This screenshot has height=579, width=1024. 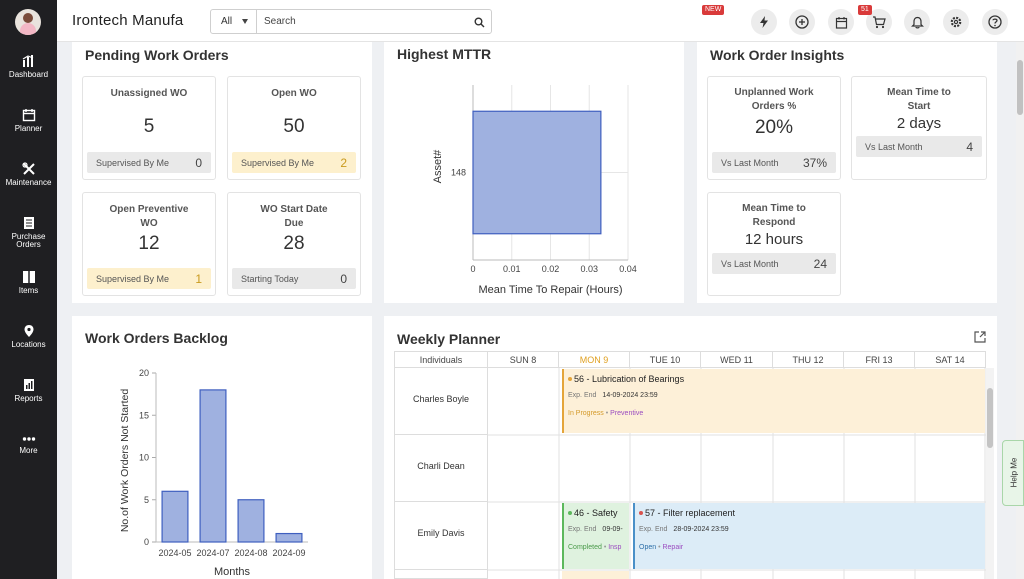 What do you see at coordinates (343, 163) in the screenshot?
I see `kpi-footer-value: 2` at bounding box center [343, 163].